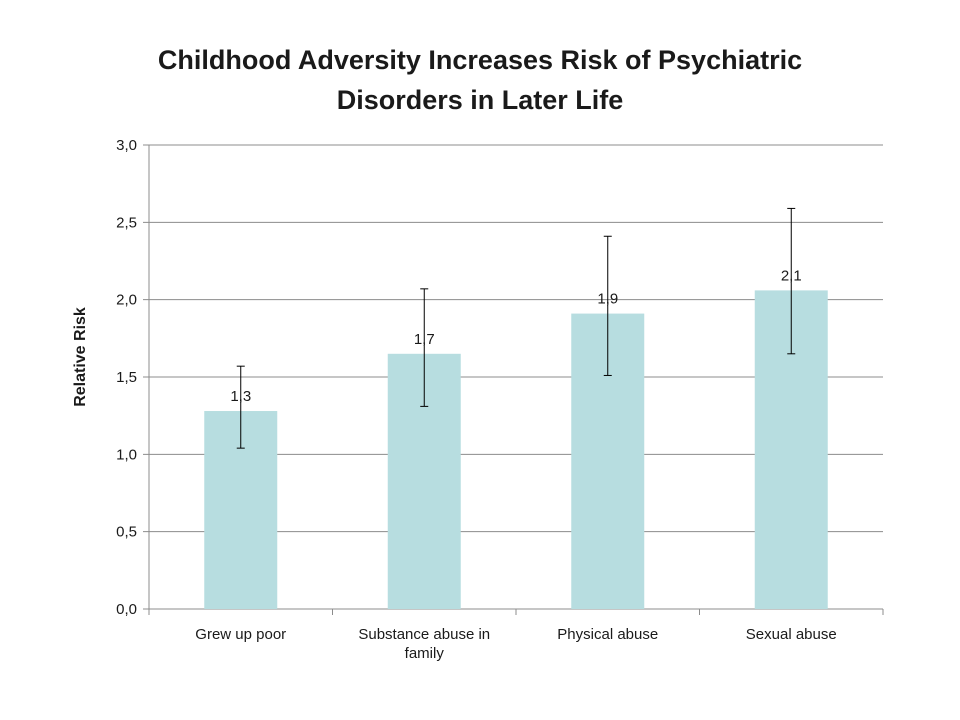 This screenshot has height=720, width=960. Describe the element at coordinates (126, 454) in the screenshot. I see `y-tick-label: 1,0` at that location.